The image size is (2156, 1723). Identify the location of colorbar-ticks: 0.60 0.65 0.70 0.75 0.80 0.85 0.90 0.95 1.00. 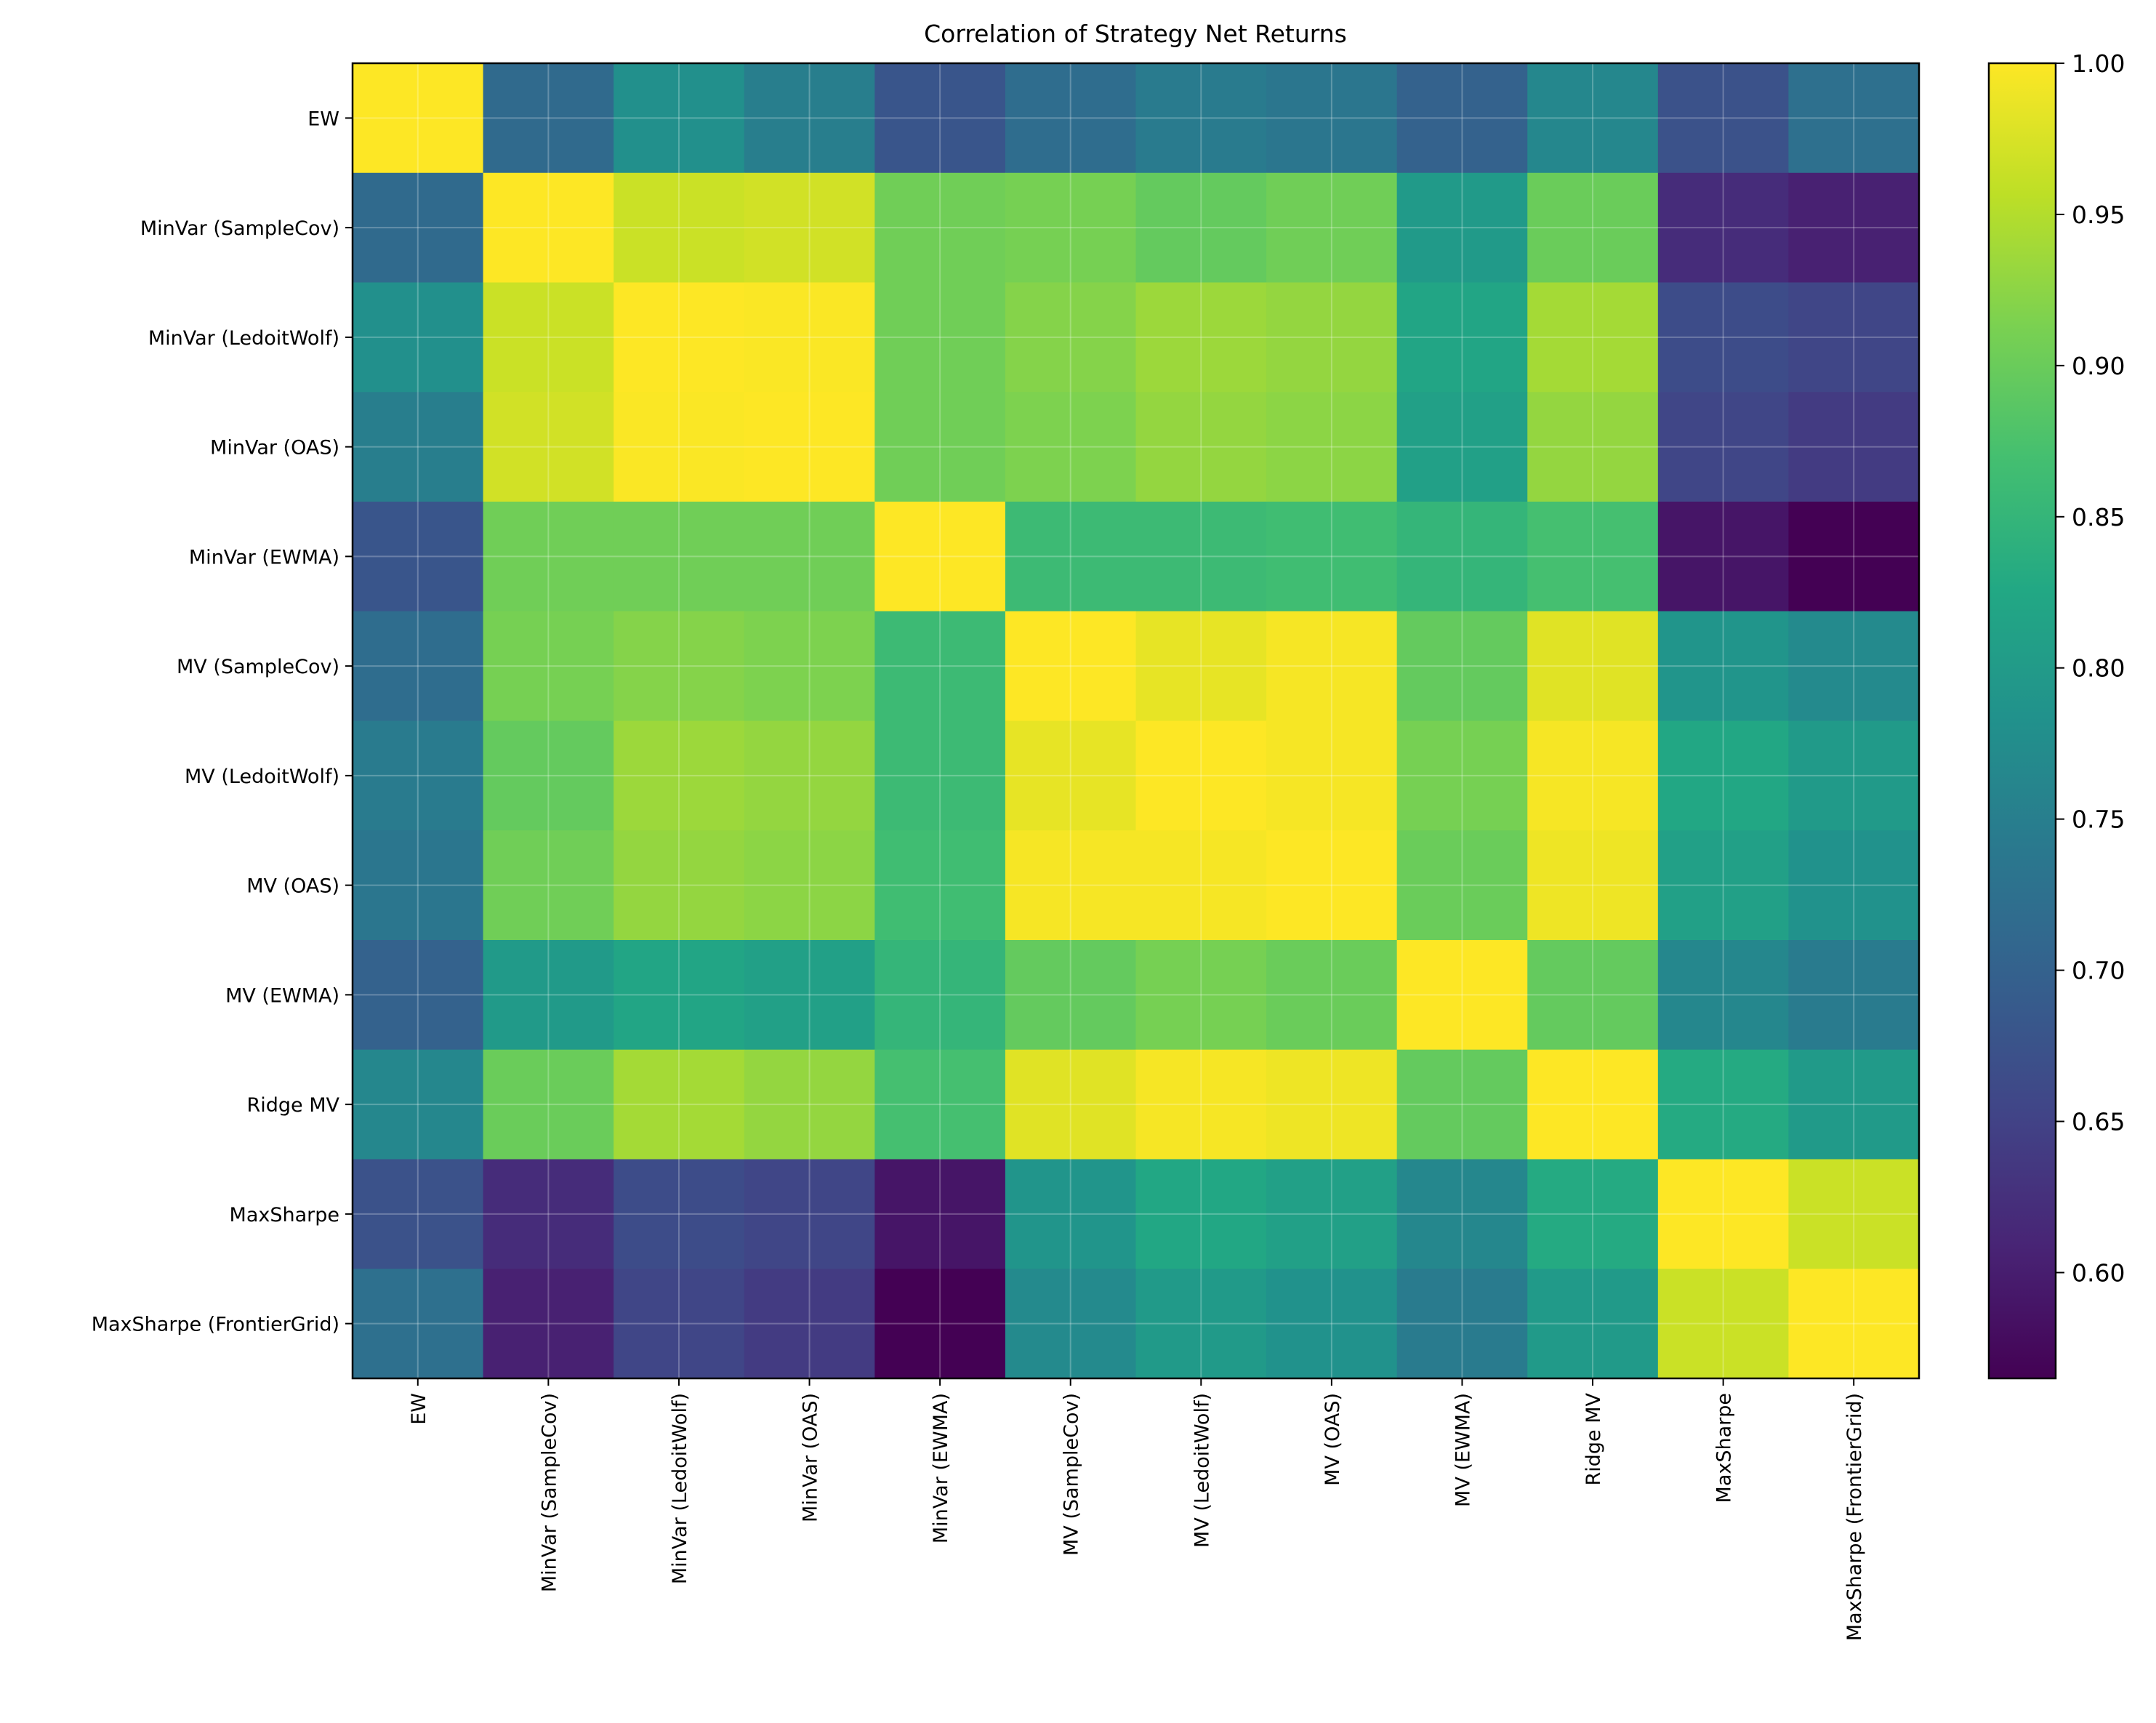
(2090, 668).